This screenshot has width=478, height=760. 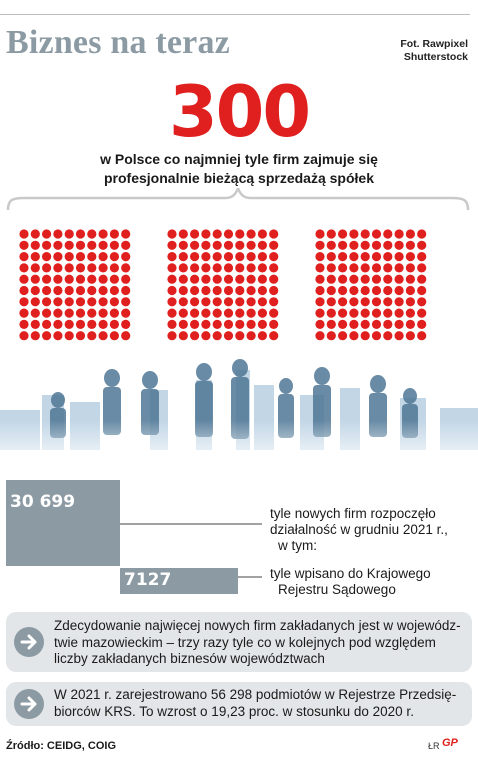 I want to click on top-divider, so click(x=235, y=14).